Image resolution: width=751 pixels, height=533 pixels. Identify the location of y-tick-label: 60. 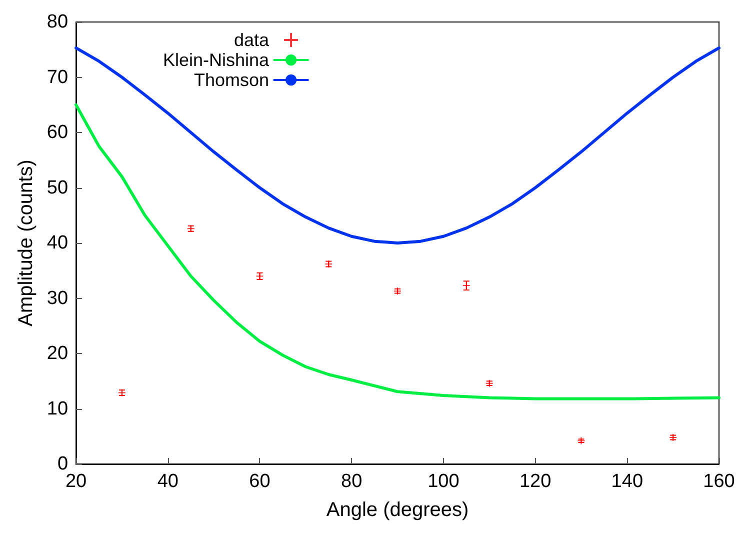
(57, 132).